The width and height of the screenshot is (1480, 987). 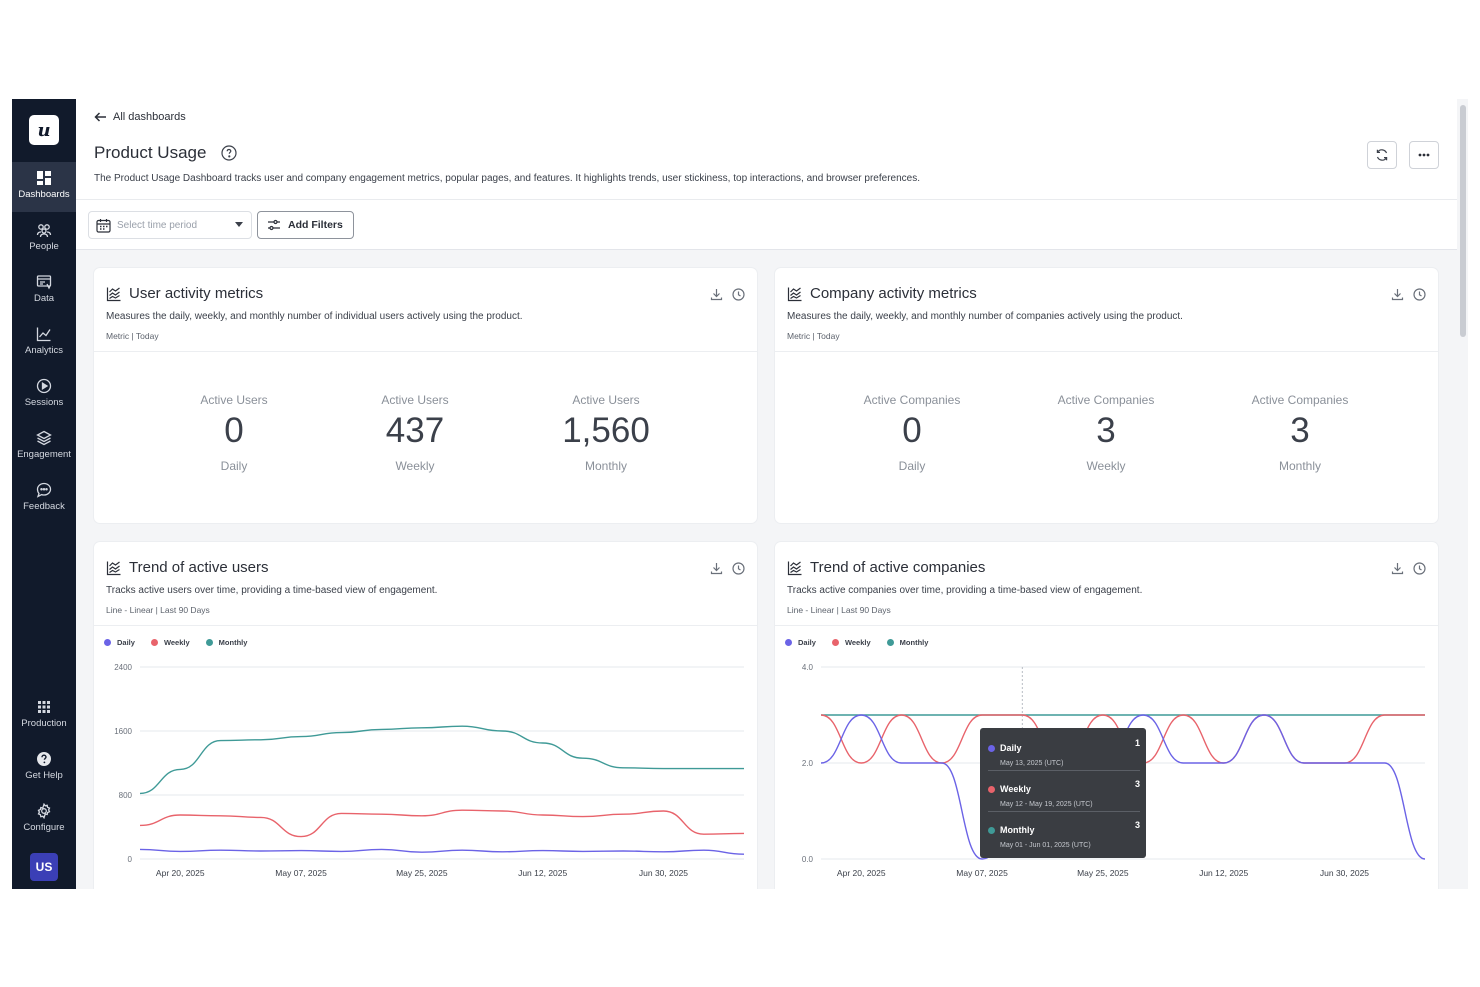 What do you see at coordinates (415, 430) in the screenshot?
I see `metric-value: 437` at bounding box center [415, 430].